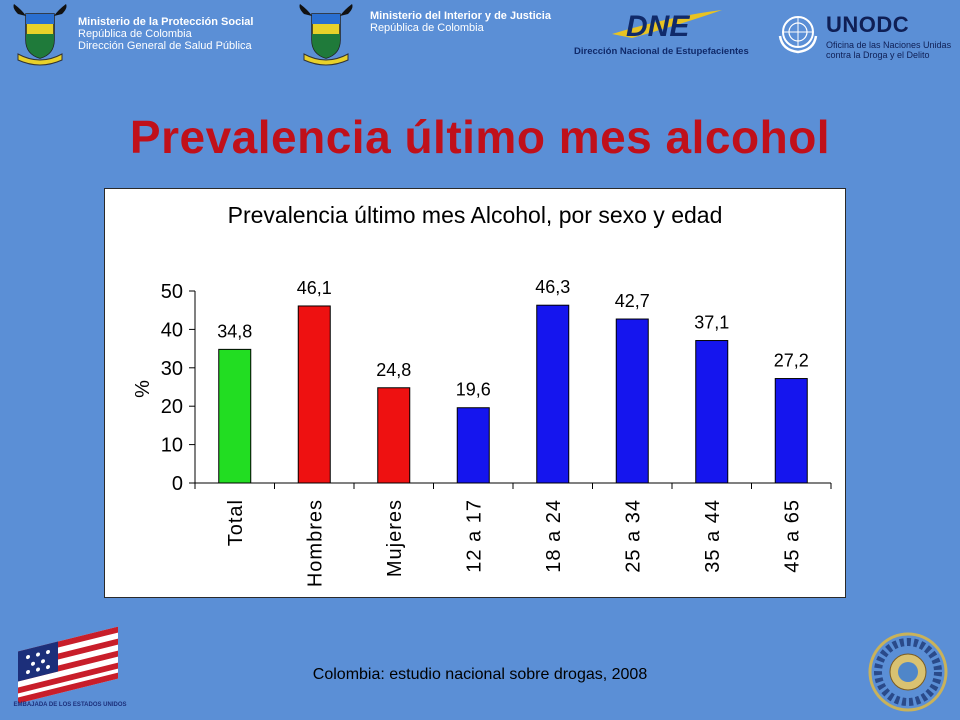  What do you see at coordinates (427, 28) in the screenshot?
I see `ministry-interior-country: República de Colombia` at bounding box center [427, 28].